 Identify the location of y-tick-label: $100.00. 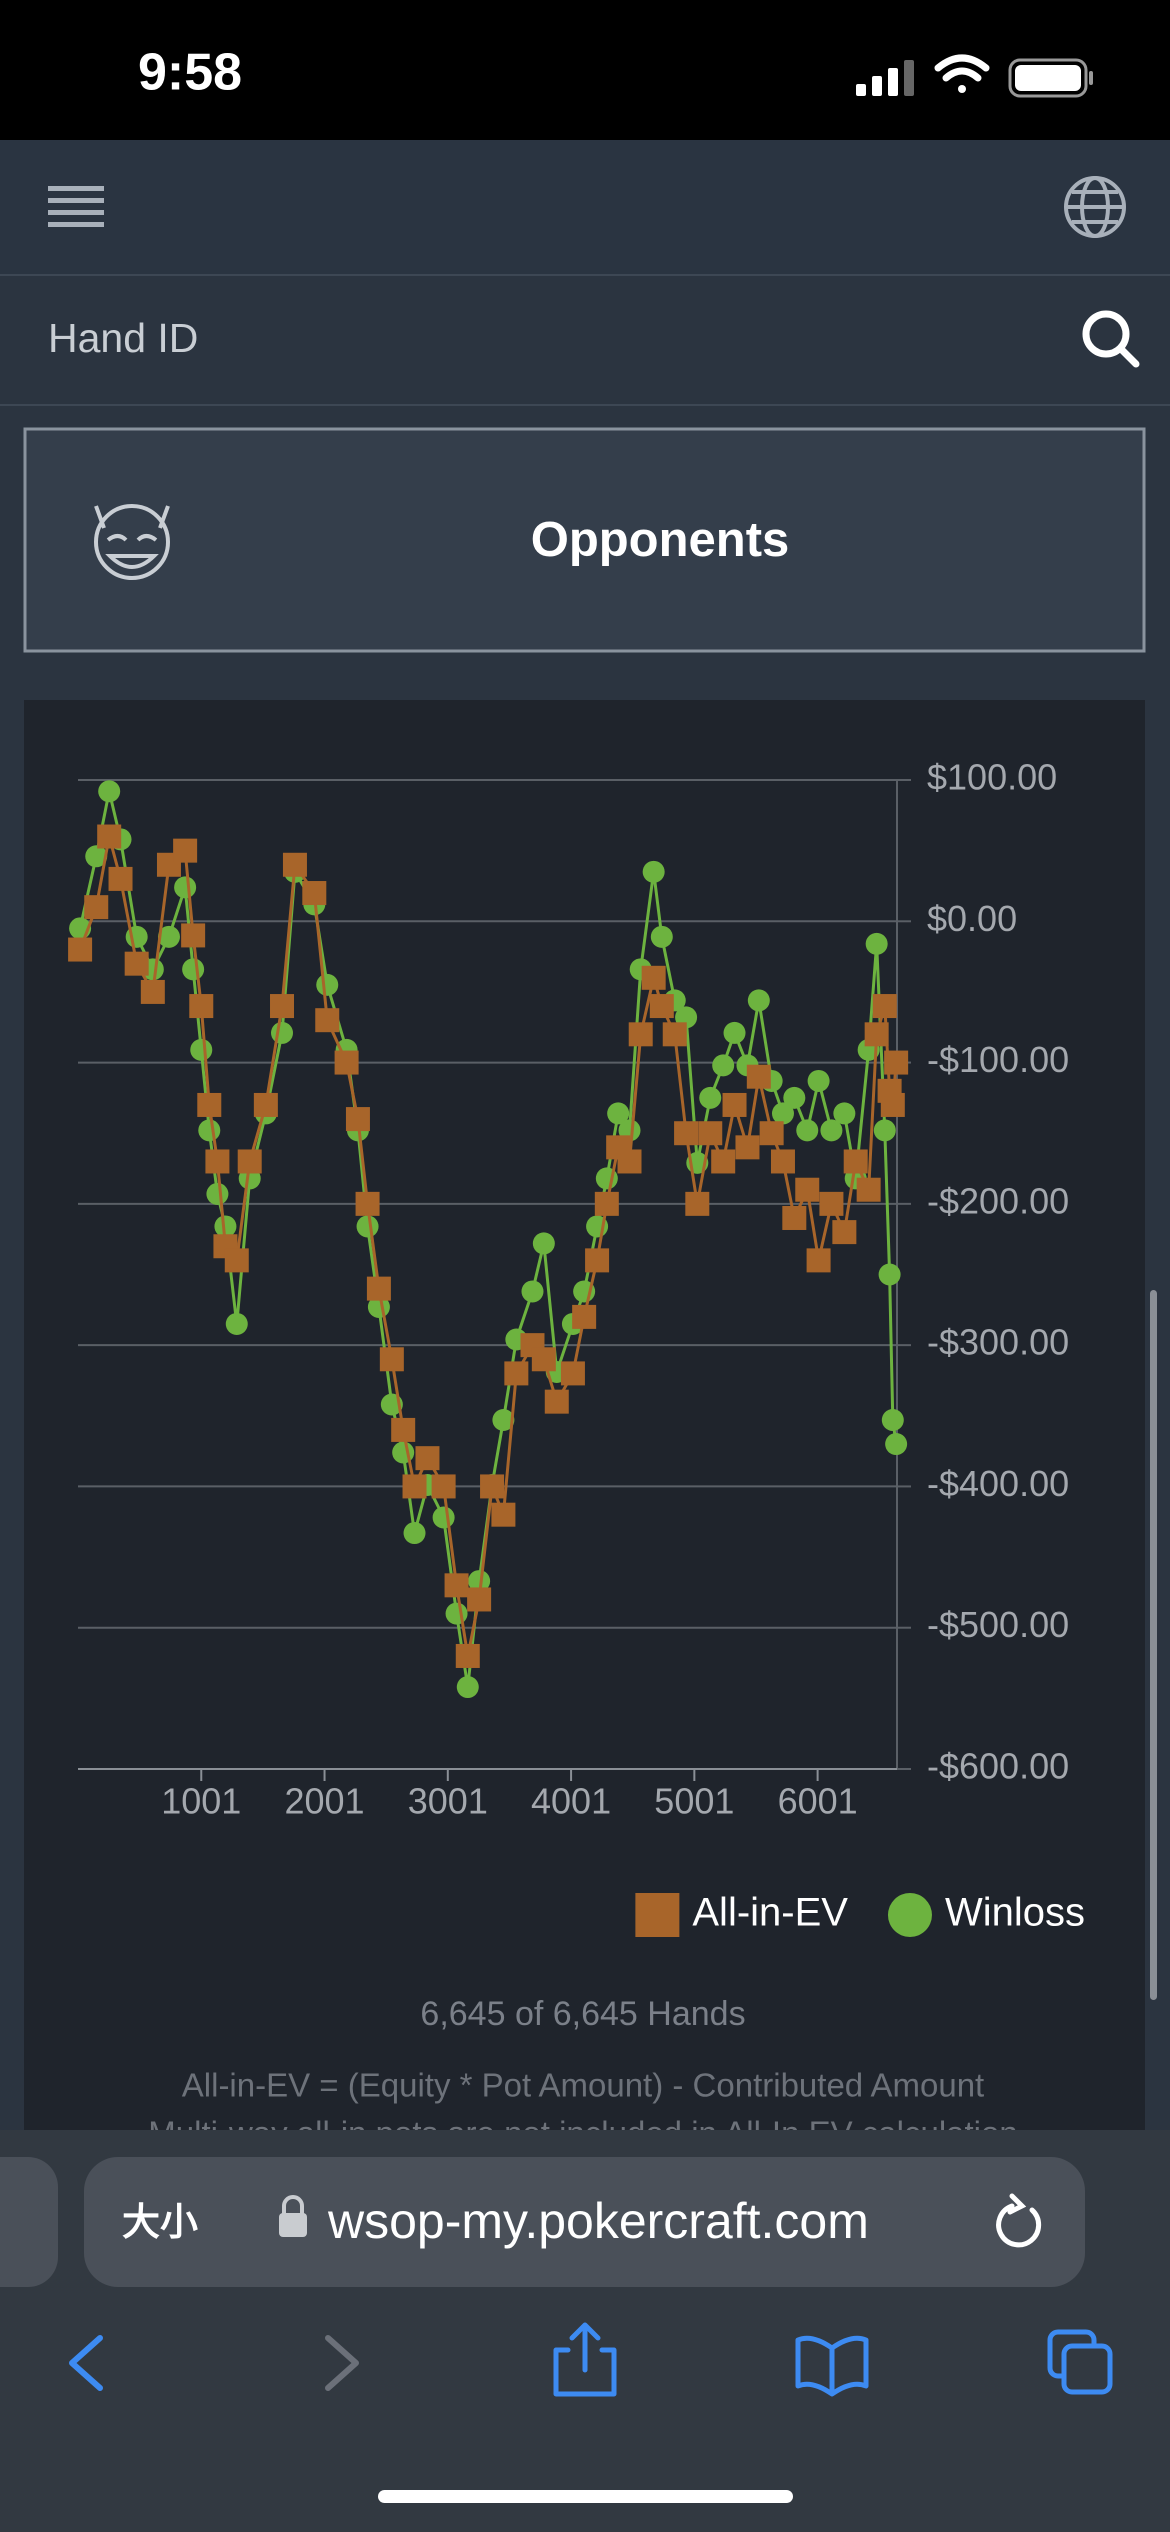
(992, 777).